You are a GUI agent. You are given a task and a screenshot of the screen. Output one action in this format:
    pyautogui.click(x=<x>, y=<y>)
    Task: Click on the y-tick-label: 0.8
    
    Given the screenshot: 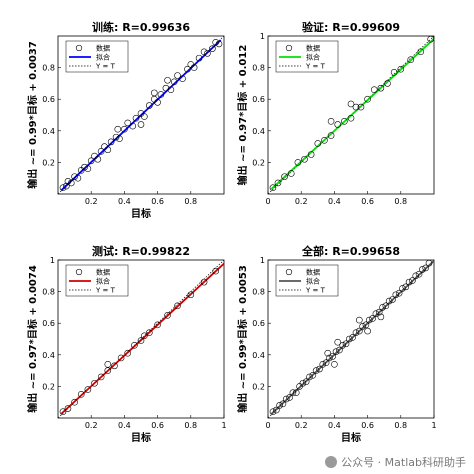 What is the action you would take?
    pyautogui.click(x=258, y=68)
    